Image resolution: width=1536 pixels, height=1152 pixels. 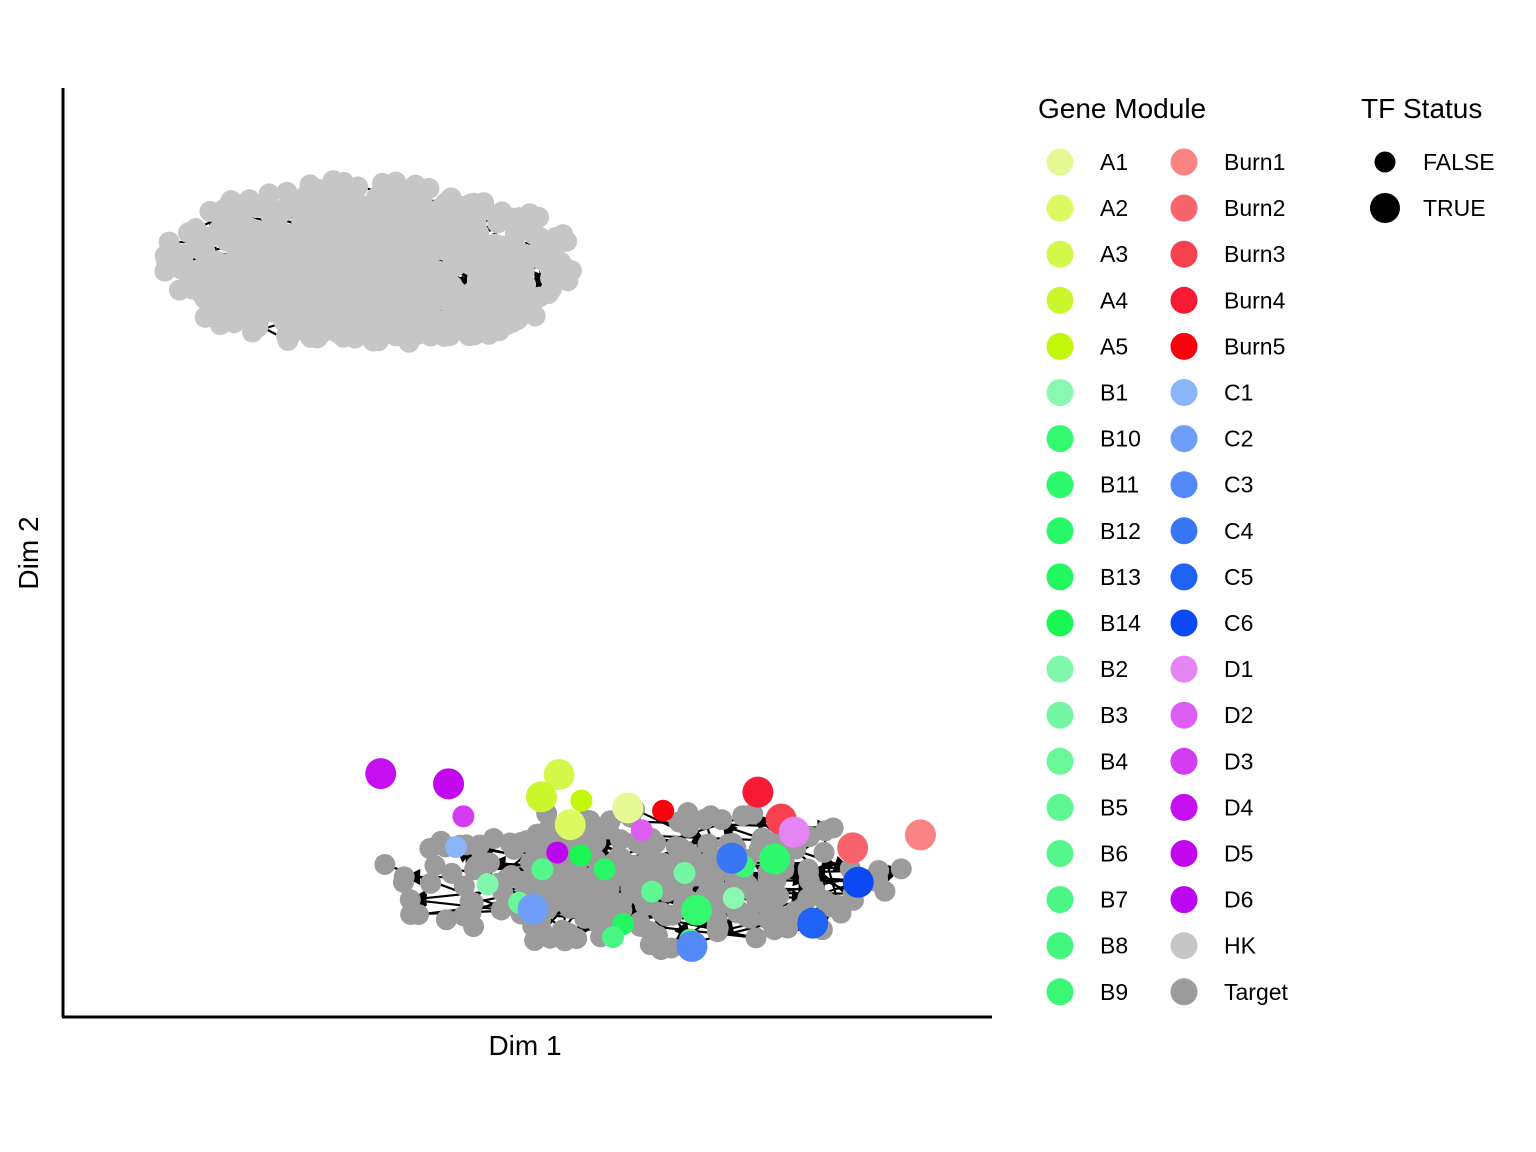 What do you see at coordinates (1428, 208) in the screenshot?
I see `legend-item-tf-true: TRUE` at bounding box center [1428, 208].